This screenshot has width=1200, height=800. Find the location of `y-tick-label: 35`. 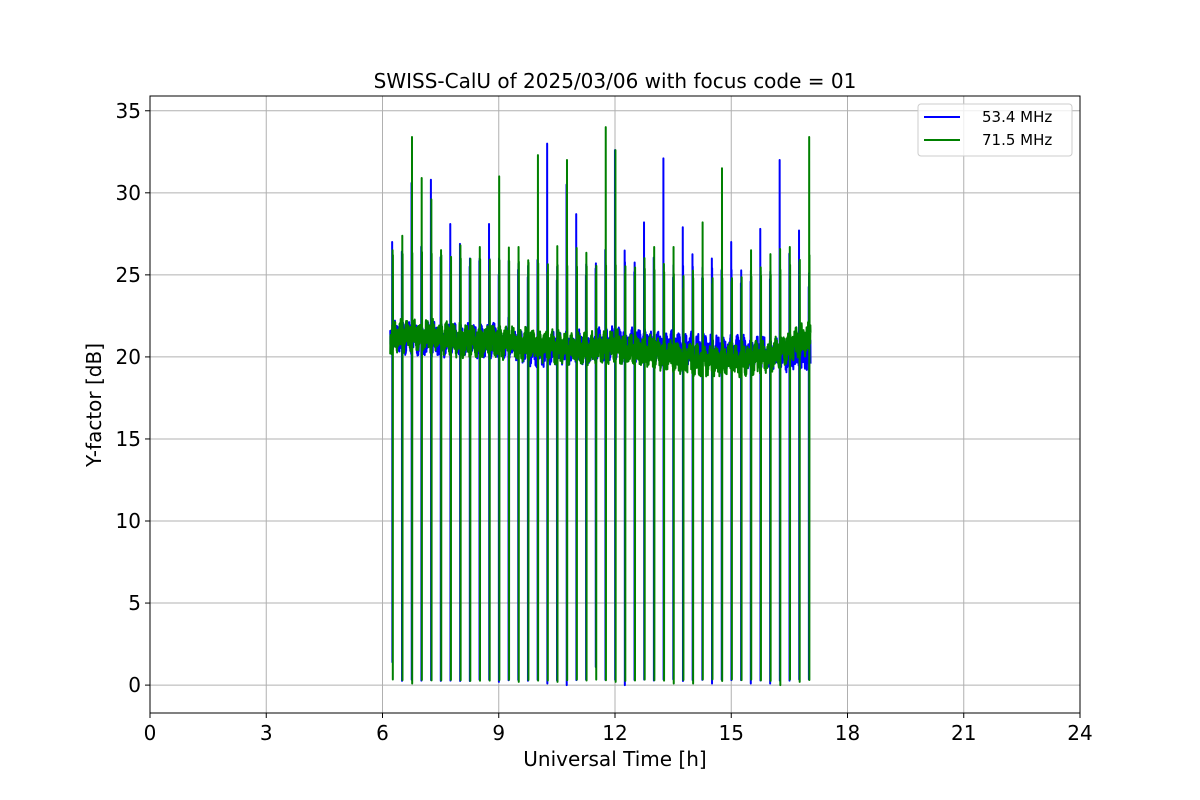

y-tick-label: 35 is located at coordinates (128, 111).